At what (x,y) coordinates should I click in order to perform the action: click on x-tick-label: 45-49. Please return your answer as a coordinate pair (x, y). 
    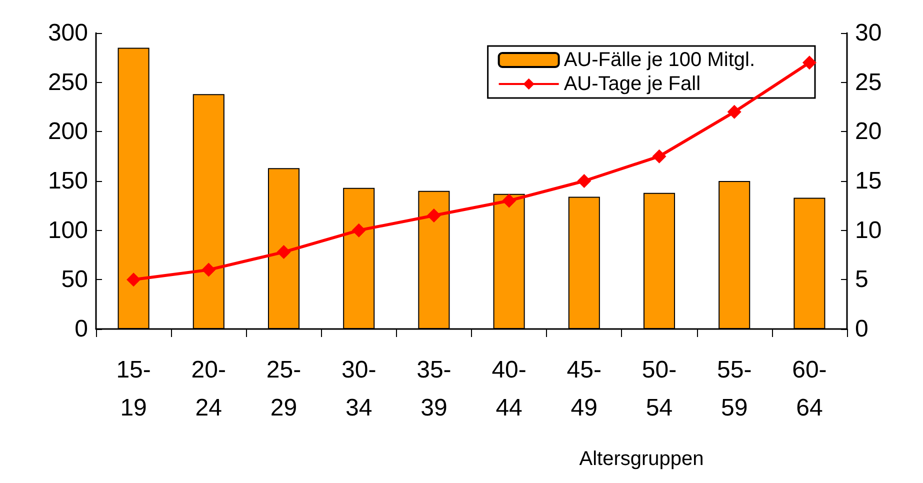
    Looking at the image, I should click on (584, 389).